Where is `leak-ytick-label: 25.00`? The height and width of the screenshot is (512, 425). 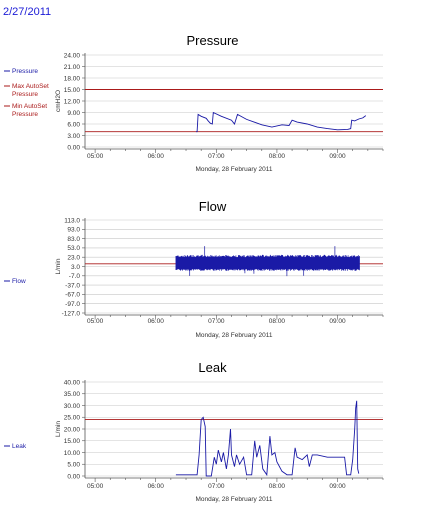
leak-ytick-label: 25.00 is located at coordinates (72, 418).